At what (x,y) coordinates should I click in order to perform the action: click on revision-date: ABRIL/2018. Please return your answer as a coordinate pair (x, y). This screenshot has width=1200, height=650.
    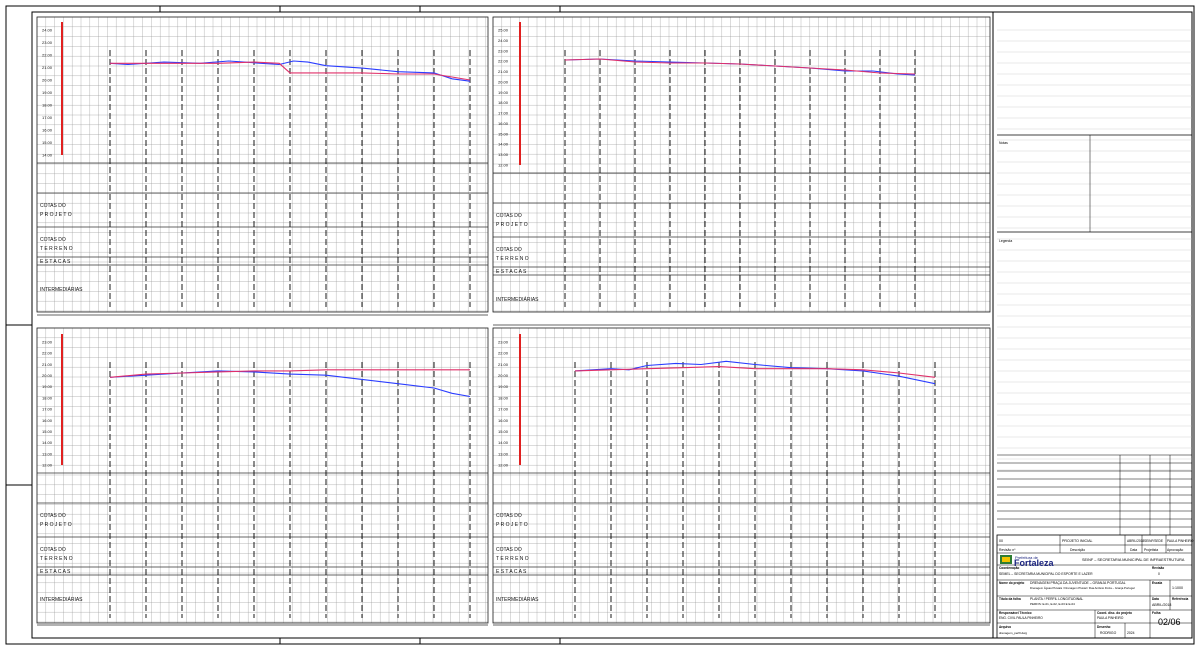
    Looking at the image, I should click on (1135, 541).